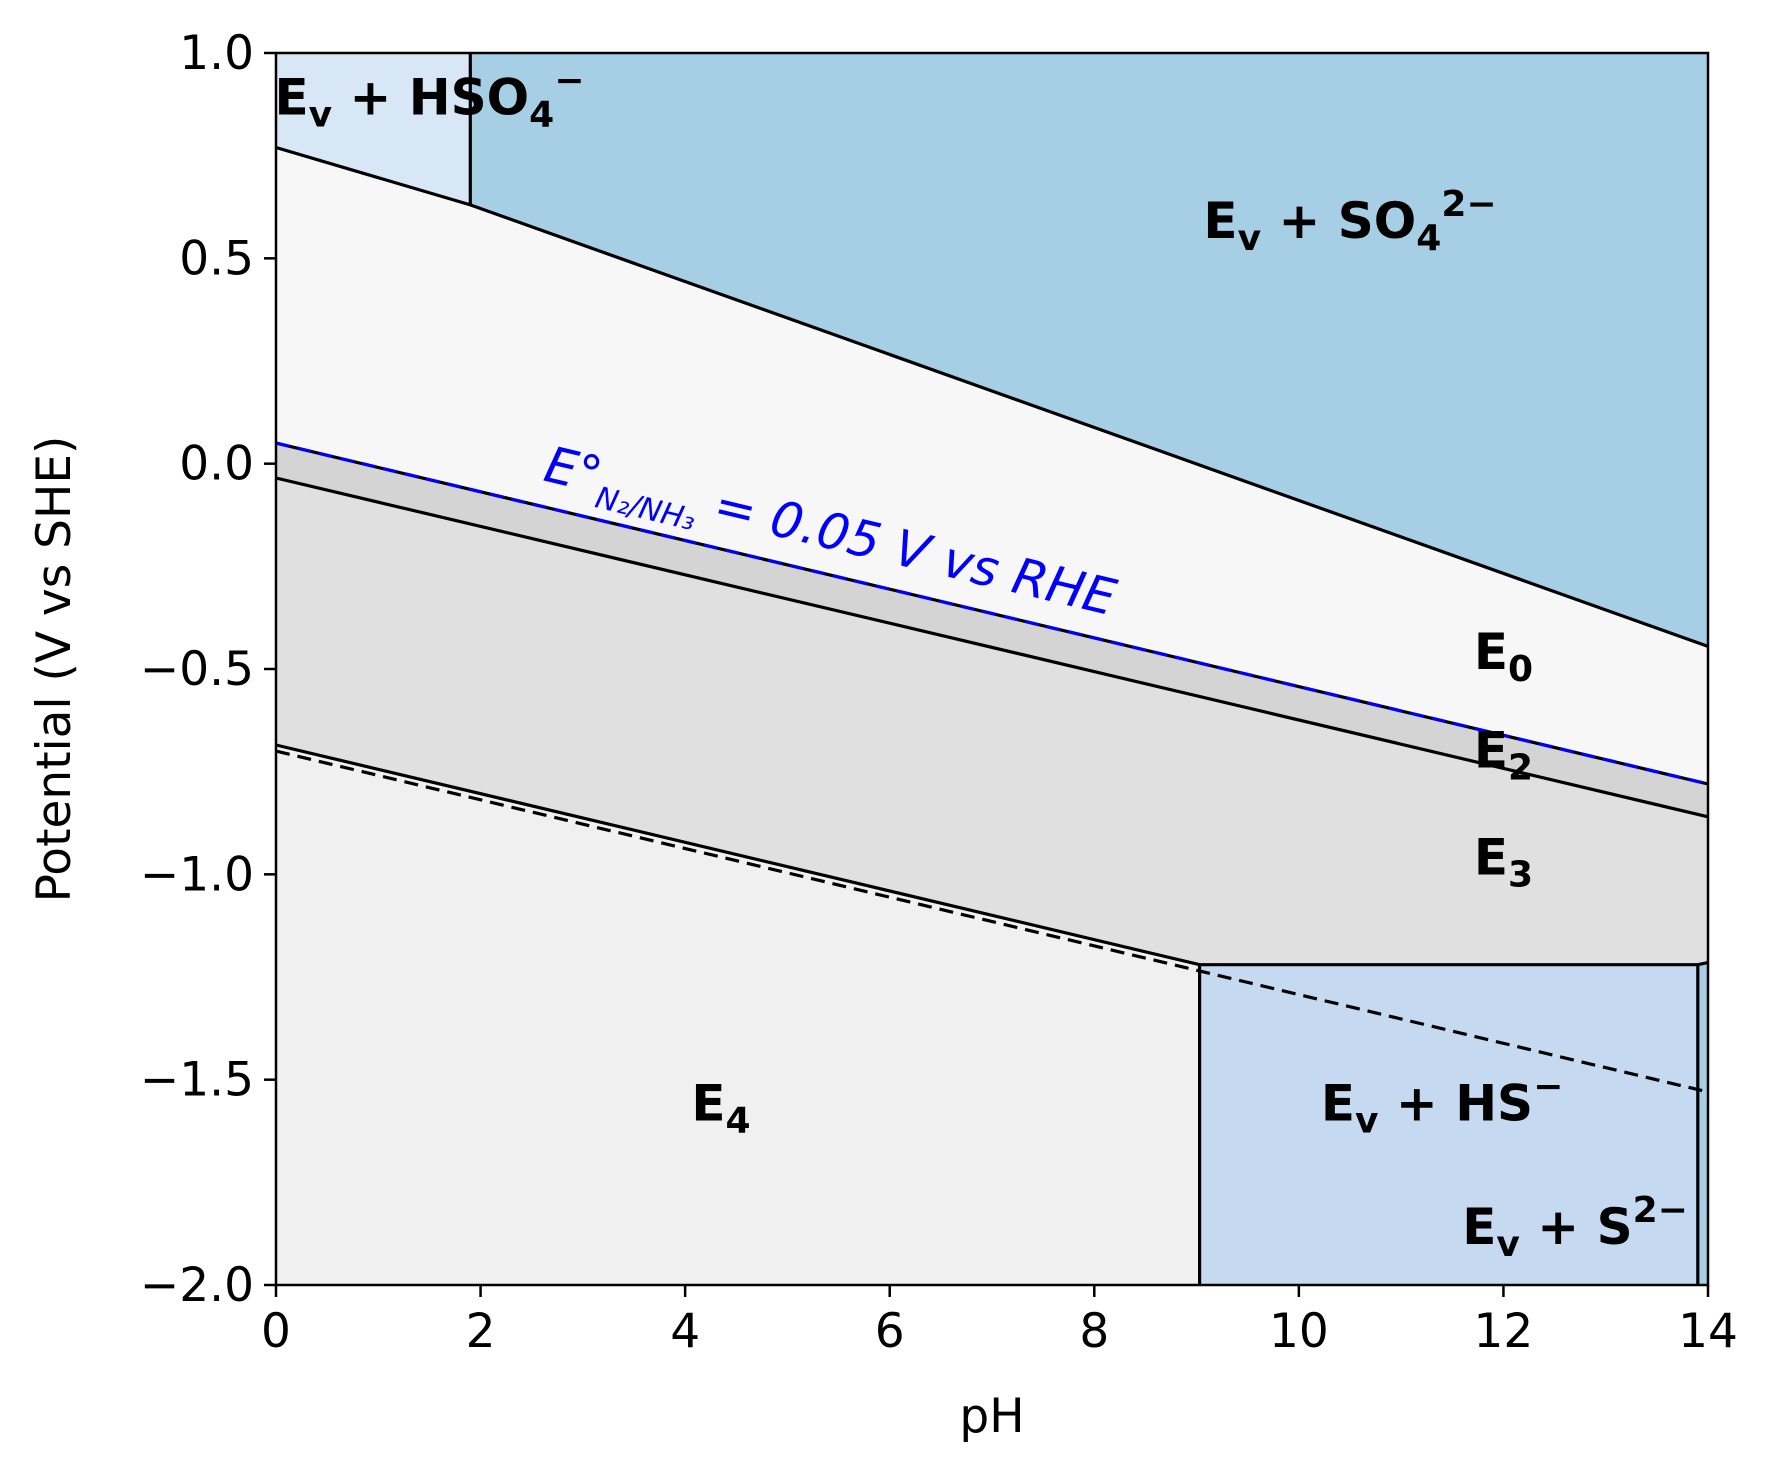 This screenshot has width=1769, height=1470. What do you see at coordinates (197, 669) in the screenshot?
I see `y-tick-label: −0.5` at bounding box center [197, 669].